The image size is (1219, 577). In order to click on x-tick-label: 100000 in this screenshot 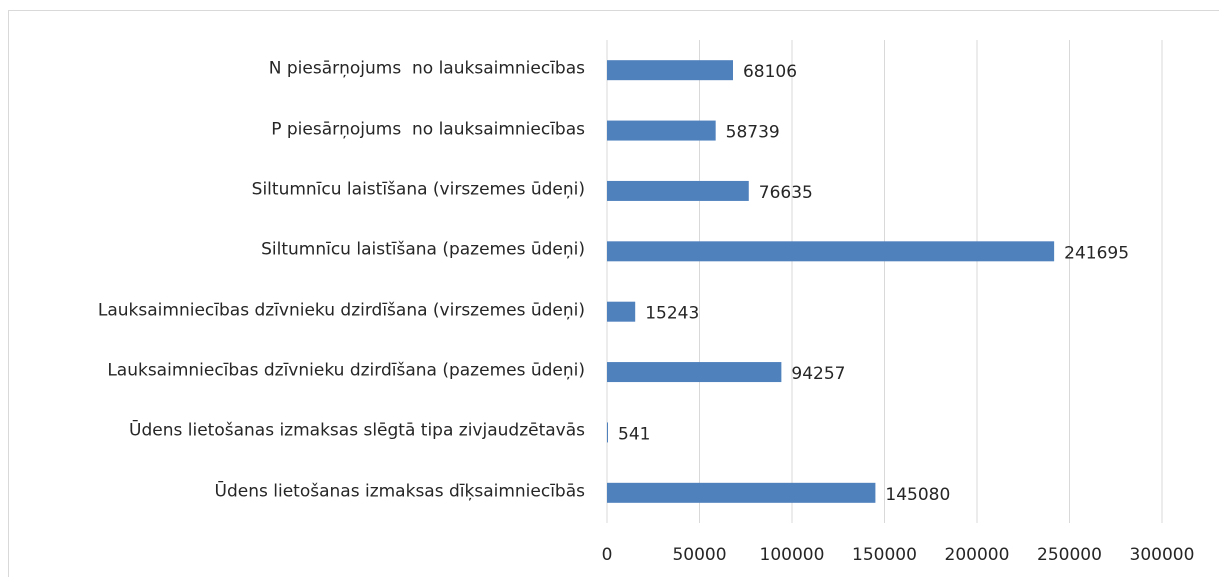, I will do `click(792, 555)`.